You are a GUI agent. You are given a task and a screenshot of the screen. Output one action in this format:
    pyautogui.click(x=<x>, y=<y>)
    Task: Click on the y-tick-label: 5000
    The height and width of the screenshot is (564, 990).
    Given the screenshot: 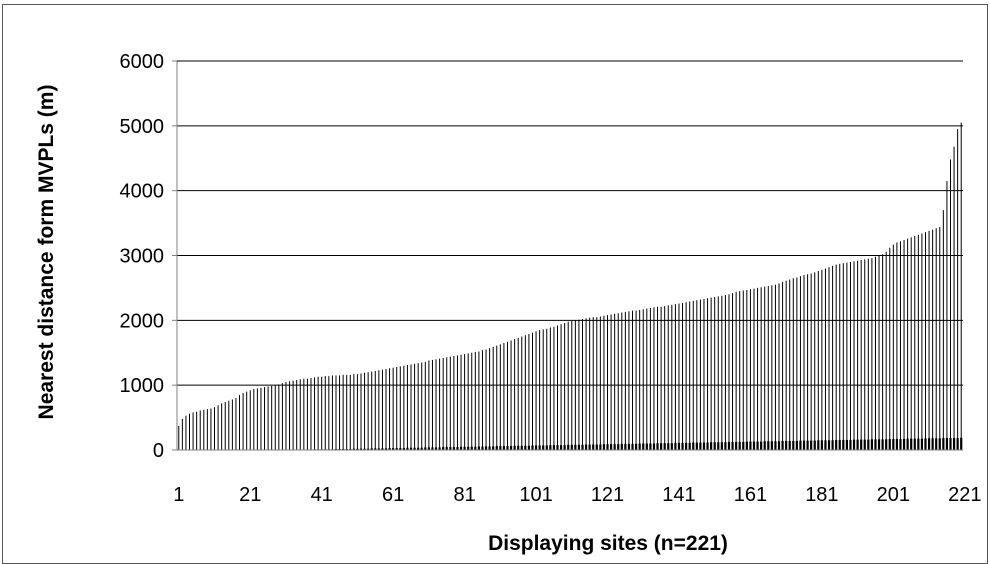 What is the action you would take?
    pyautogui.click(x=142, y=127)
    